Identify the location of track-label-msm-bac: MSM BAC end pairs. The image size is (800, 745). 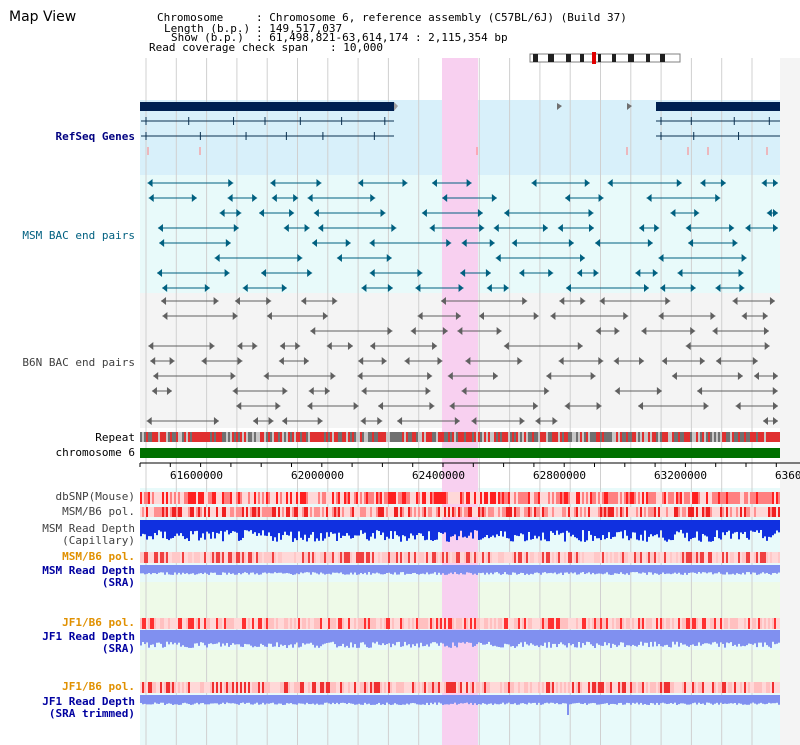
(78, 235).